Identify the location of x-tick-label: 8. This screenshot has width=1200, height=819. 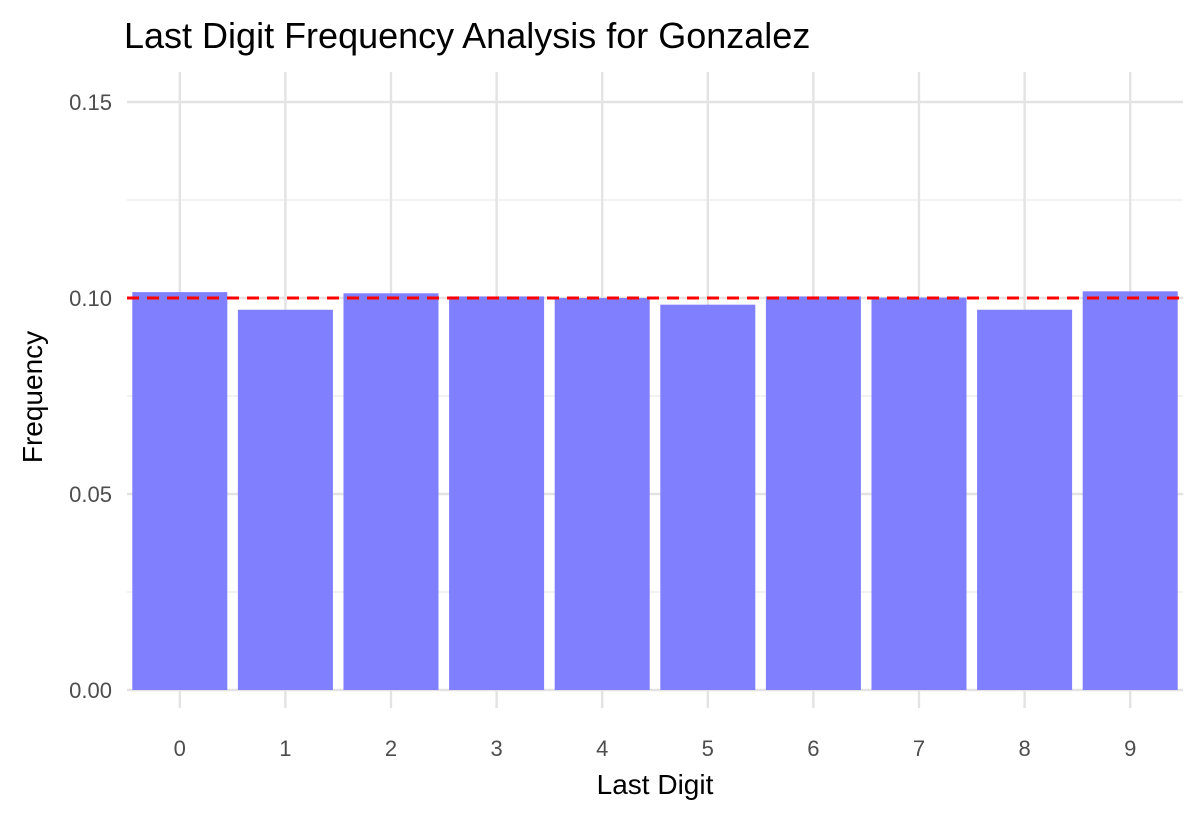
(1024, 748).